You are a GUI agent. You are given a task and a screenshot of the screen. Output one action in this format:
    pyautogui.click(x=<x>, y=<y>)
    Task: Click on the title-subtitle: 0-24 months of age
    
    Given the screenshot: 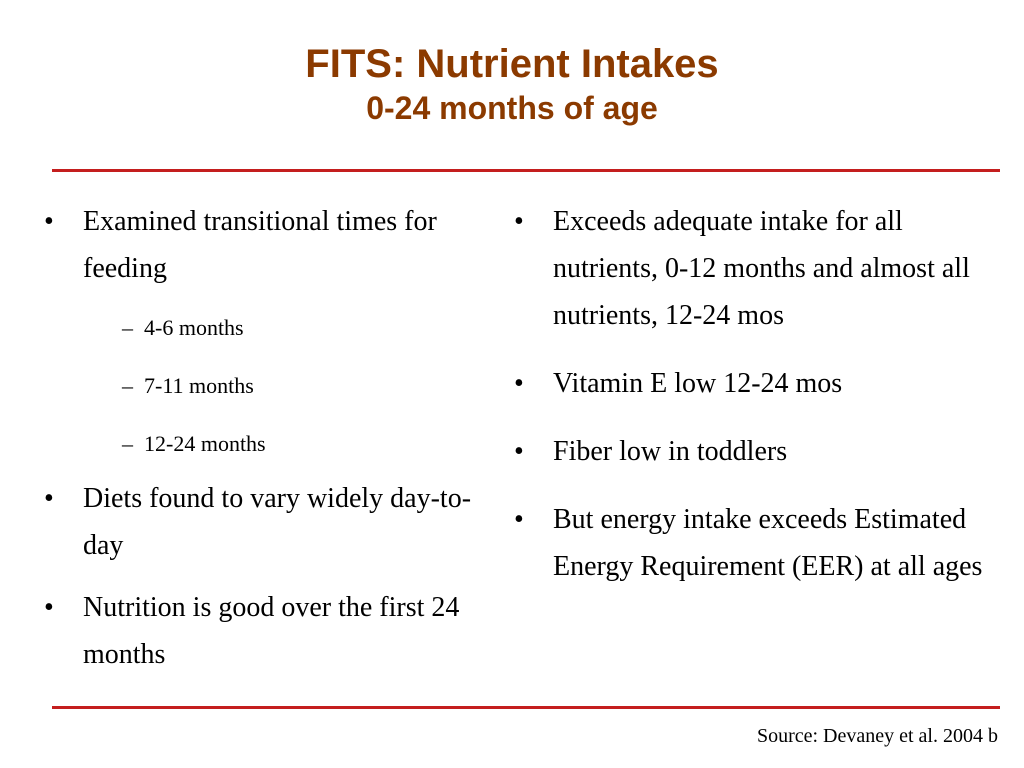 What is the action you would take?
    pyautogui.click(x=512, y=108)
    